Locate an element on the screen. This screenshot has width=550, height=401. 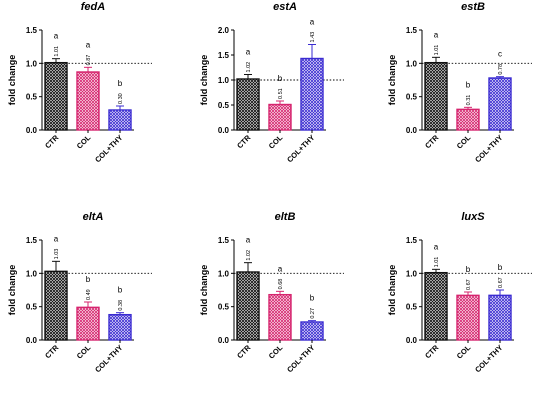
value-label: 0.27 is located at coordinates (313, 313).